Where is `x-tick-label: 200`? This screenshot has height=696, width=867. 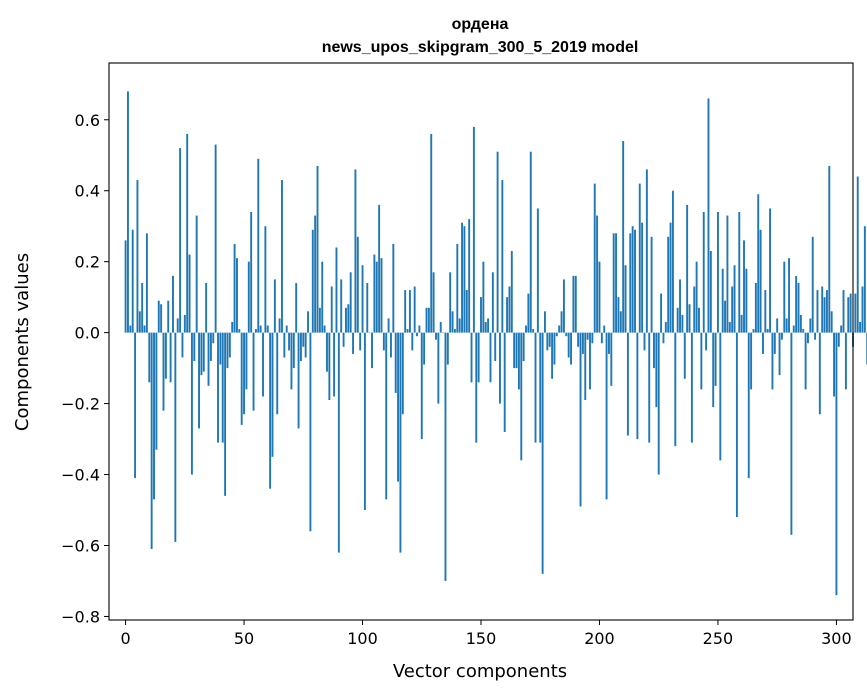
x-tick-label: 200 is located at coordinates (599, 638).